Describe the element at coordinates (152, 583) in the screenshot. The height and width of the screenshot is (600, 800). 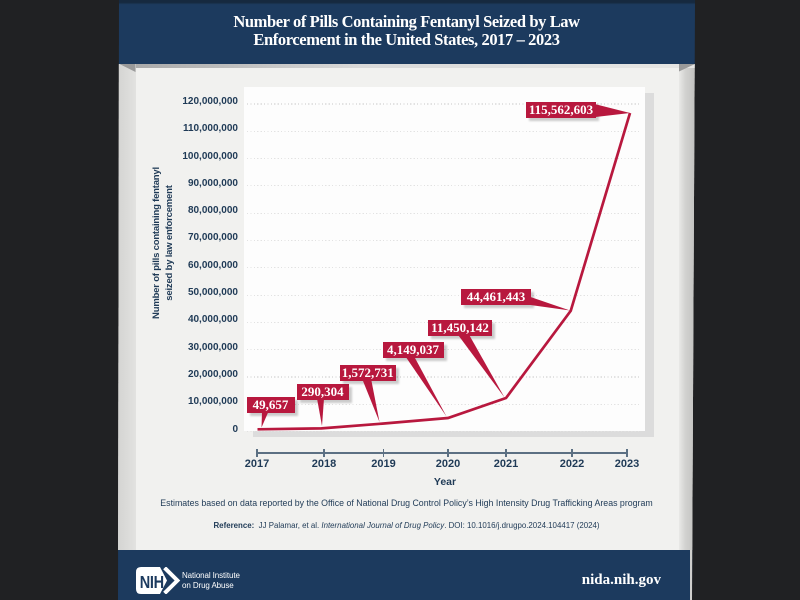
I see `svg-text: NIH` at that location.